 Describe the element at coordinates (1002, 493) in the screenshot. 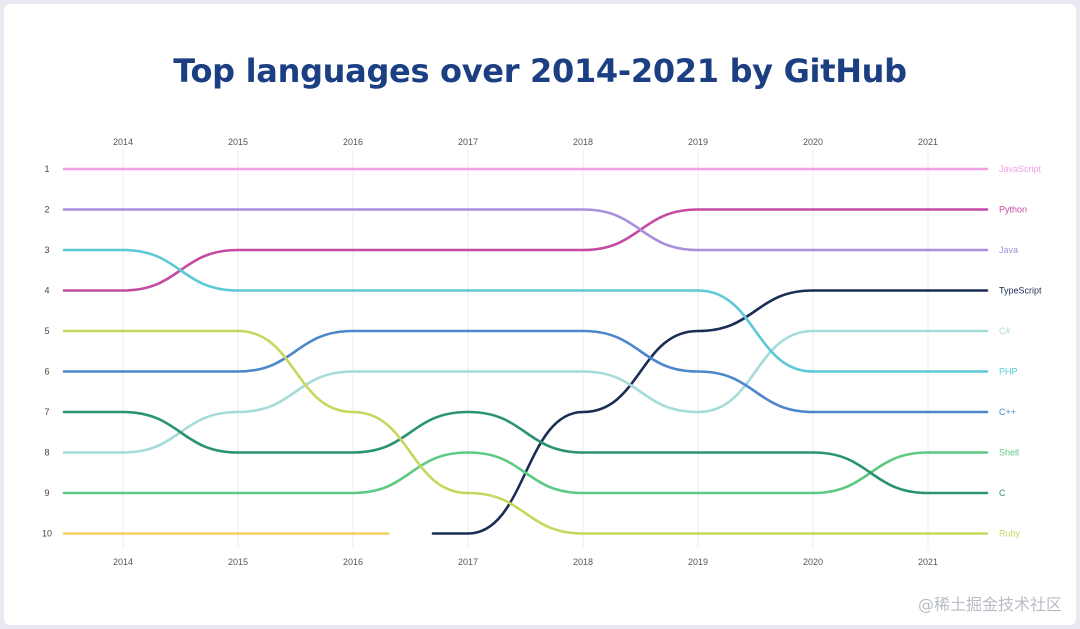

I see `series-label-c: C` at that location.